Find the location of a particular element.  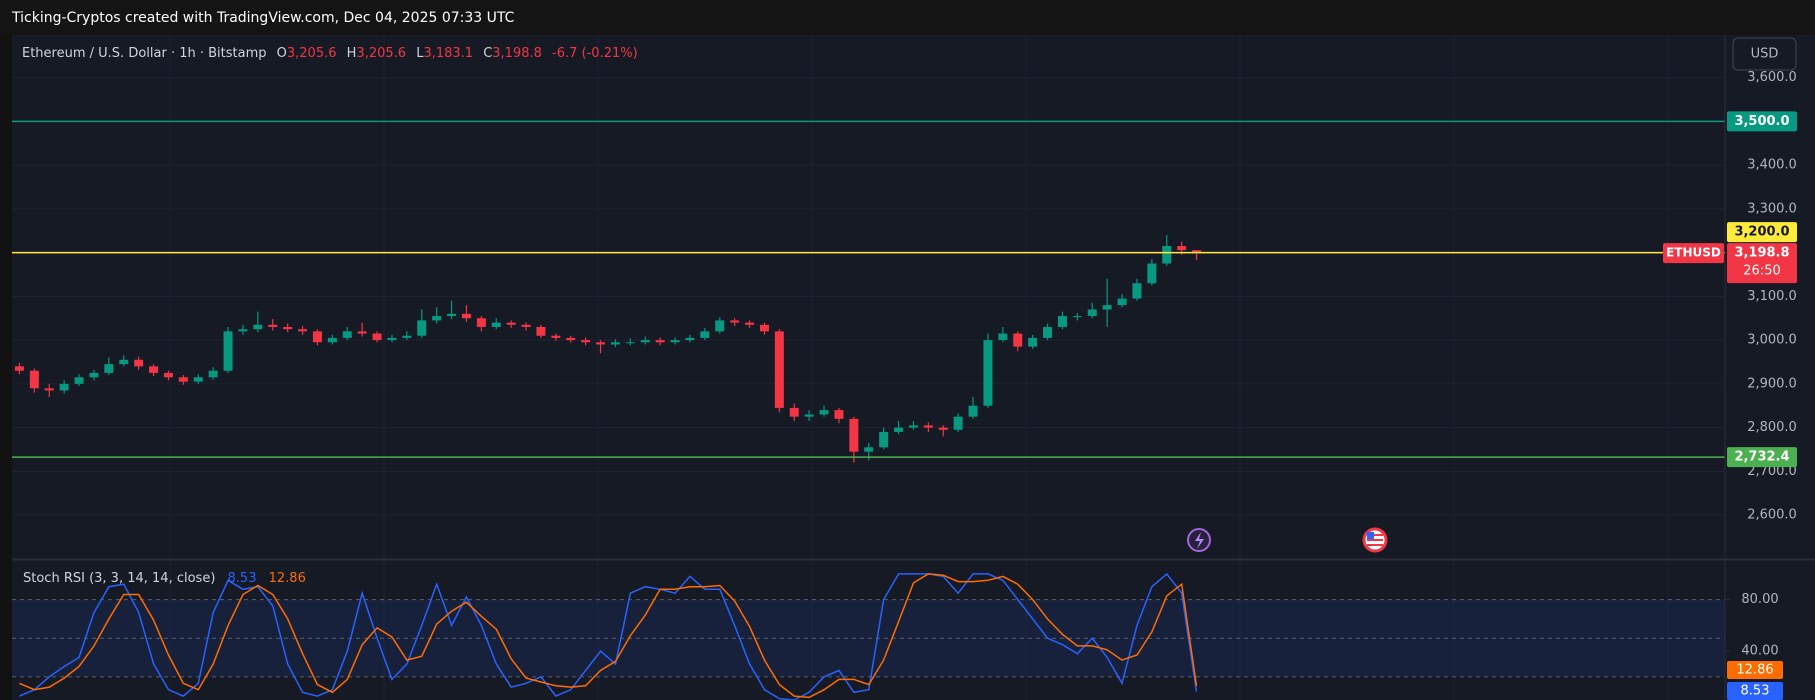

top-bar is located at coordinates (907, 17).